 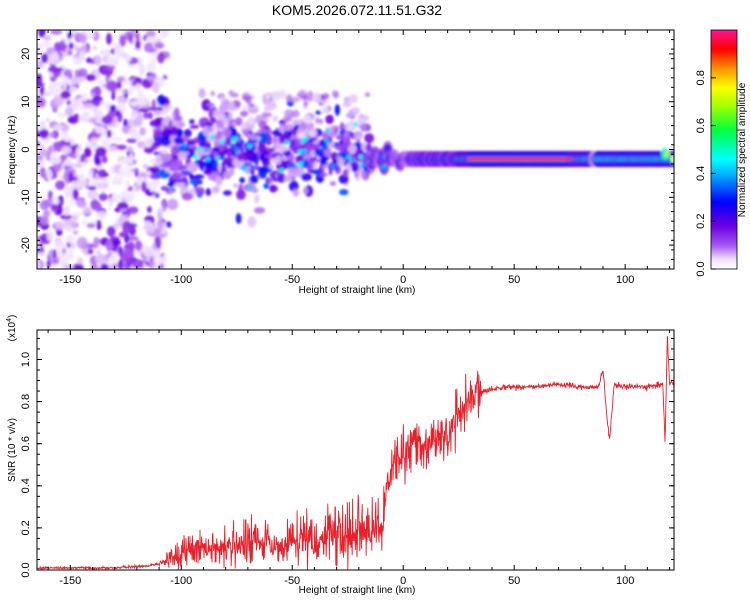 What do you see at coordinates (742, 149) in the screenshot?
I see `colorbar-label: Normalized spectral amplitude` at bounding box center [742, 149].